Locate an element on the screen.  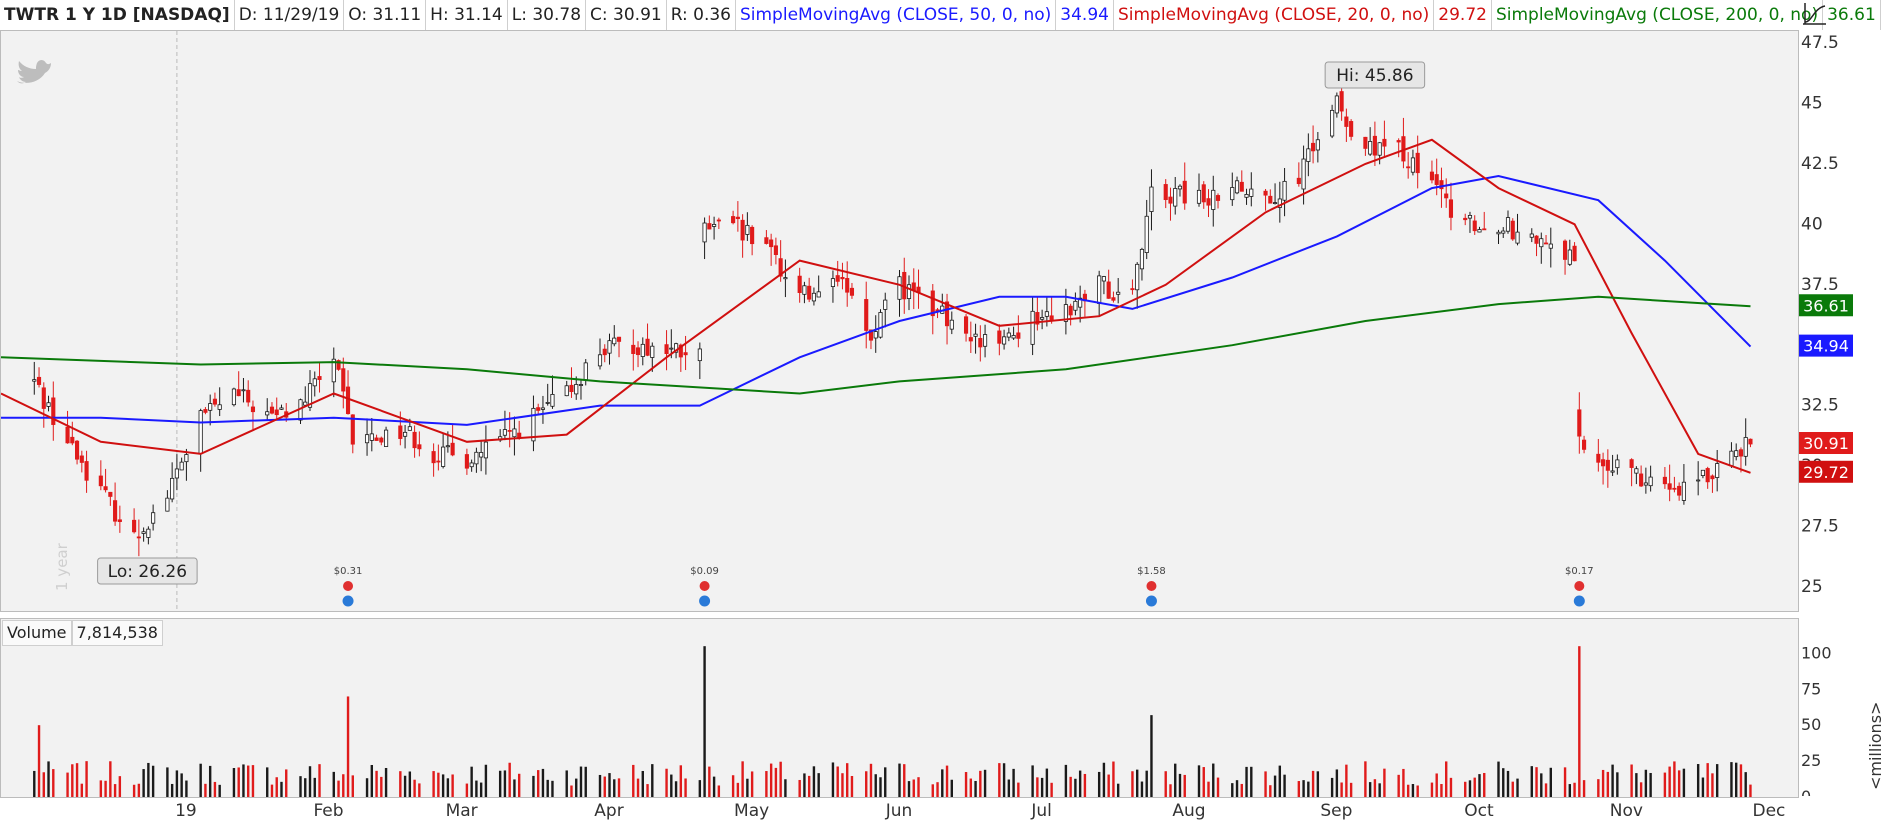
sma50-label: SimpleMovingAvg (CLOSE, 50, 0, no) is located at coordinates (896, 15).